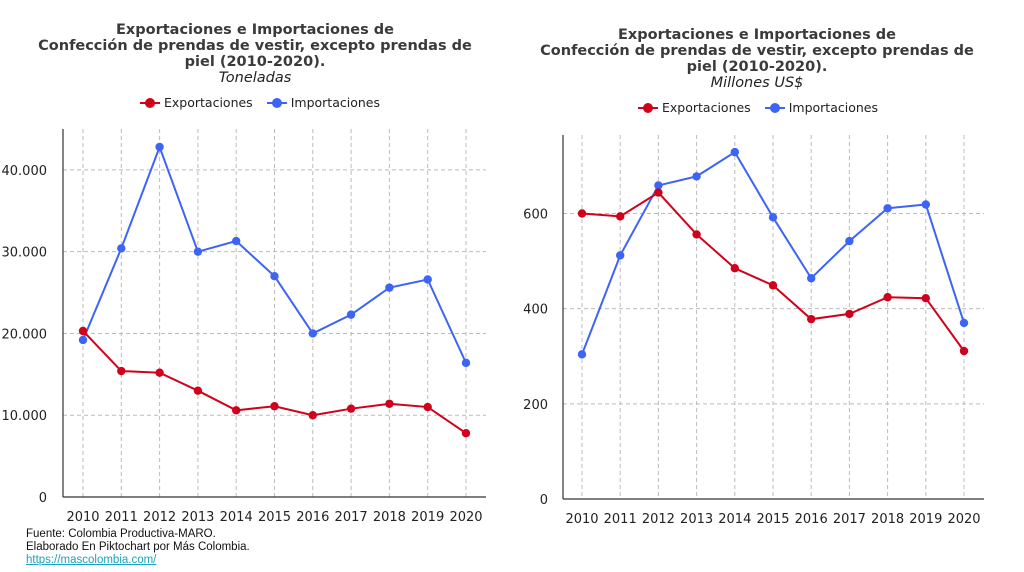  What do you see at coordinates (255, 62) in the screenshot?
I see `title-line: piel (2010-2020).` at bounding box center [255, 62].